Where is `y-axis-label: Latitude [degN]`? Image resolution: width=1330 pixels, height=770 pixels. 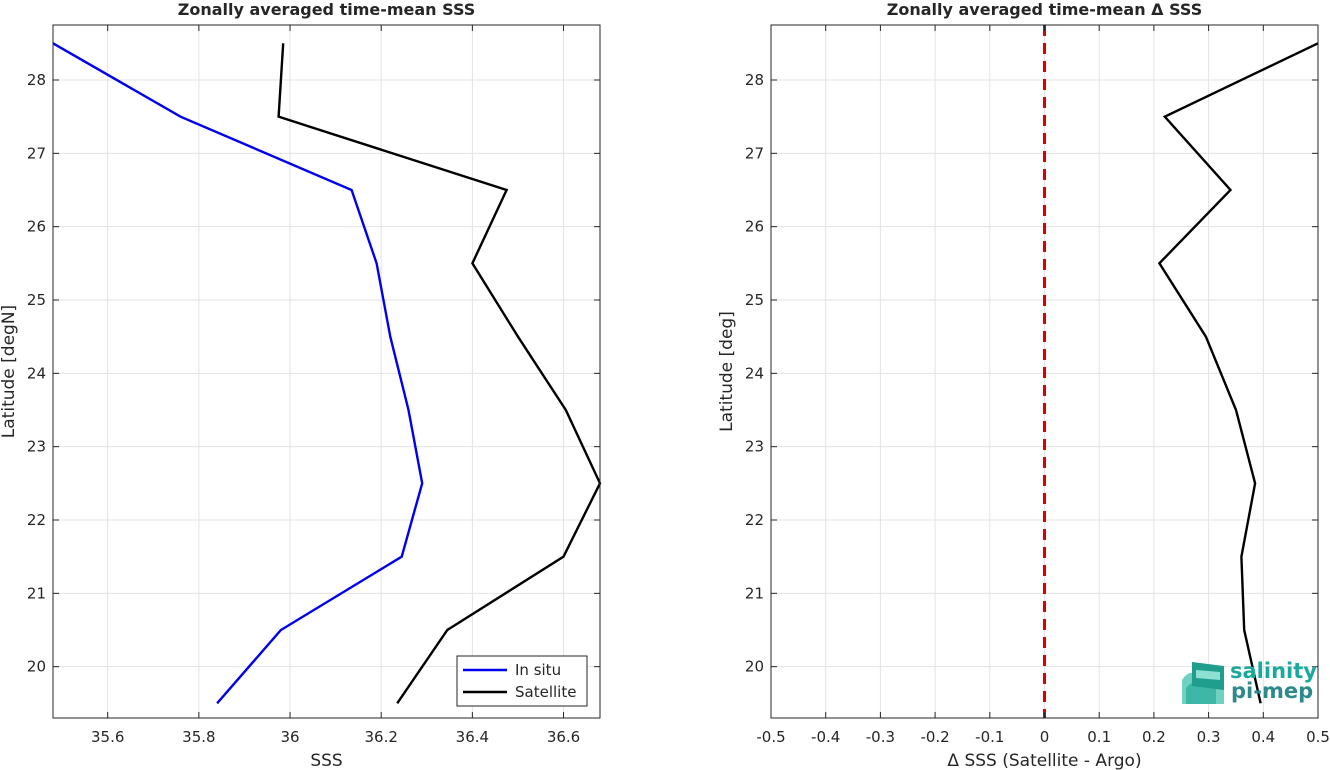
y-axis-label: Latitude [degN] is located at coordinates (9, 371).